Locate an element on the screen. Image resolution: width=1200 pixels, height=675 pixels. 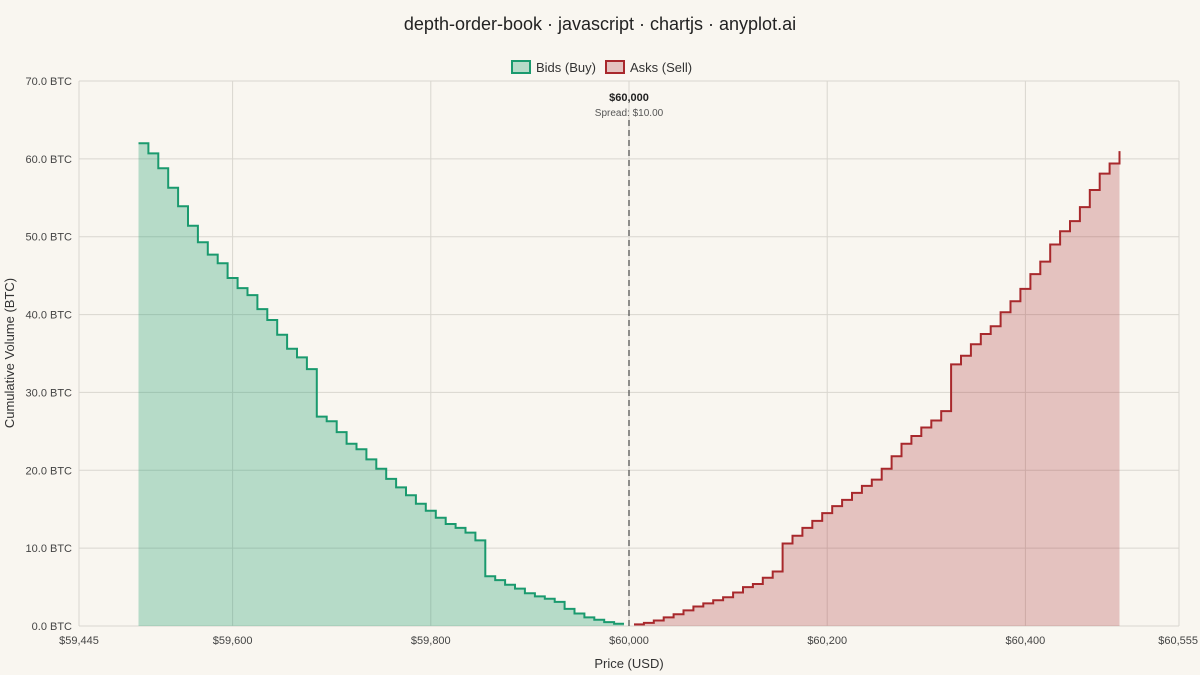
x-tick-label: $60,400 is located at coordinates (1026, 641).